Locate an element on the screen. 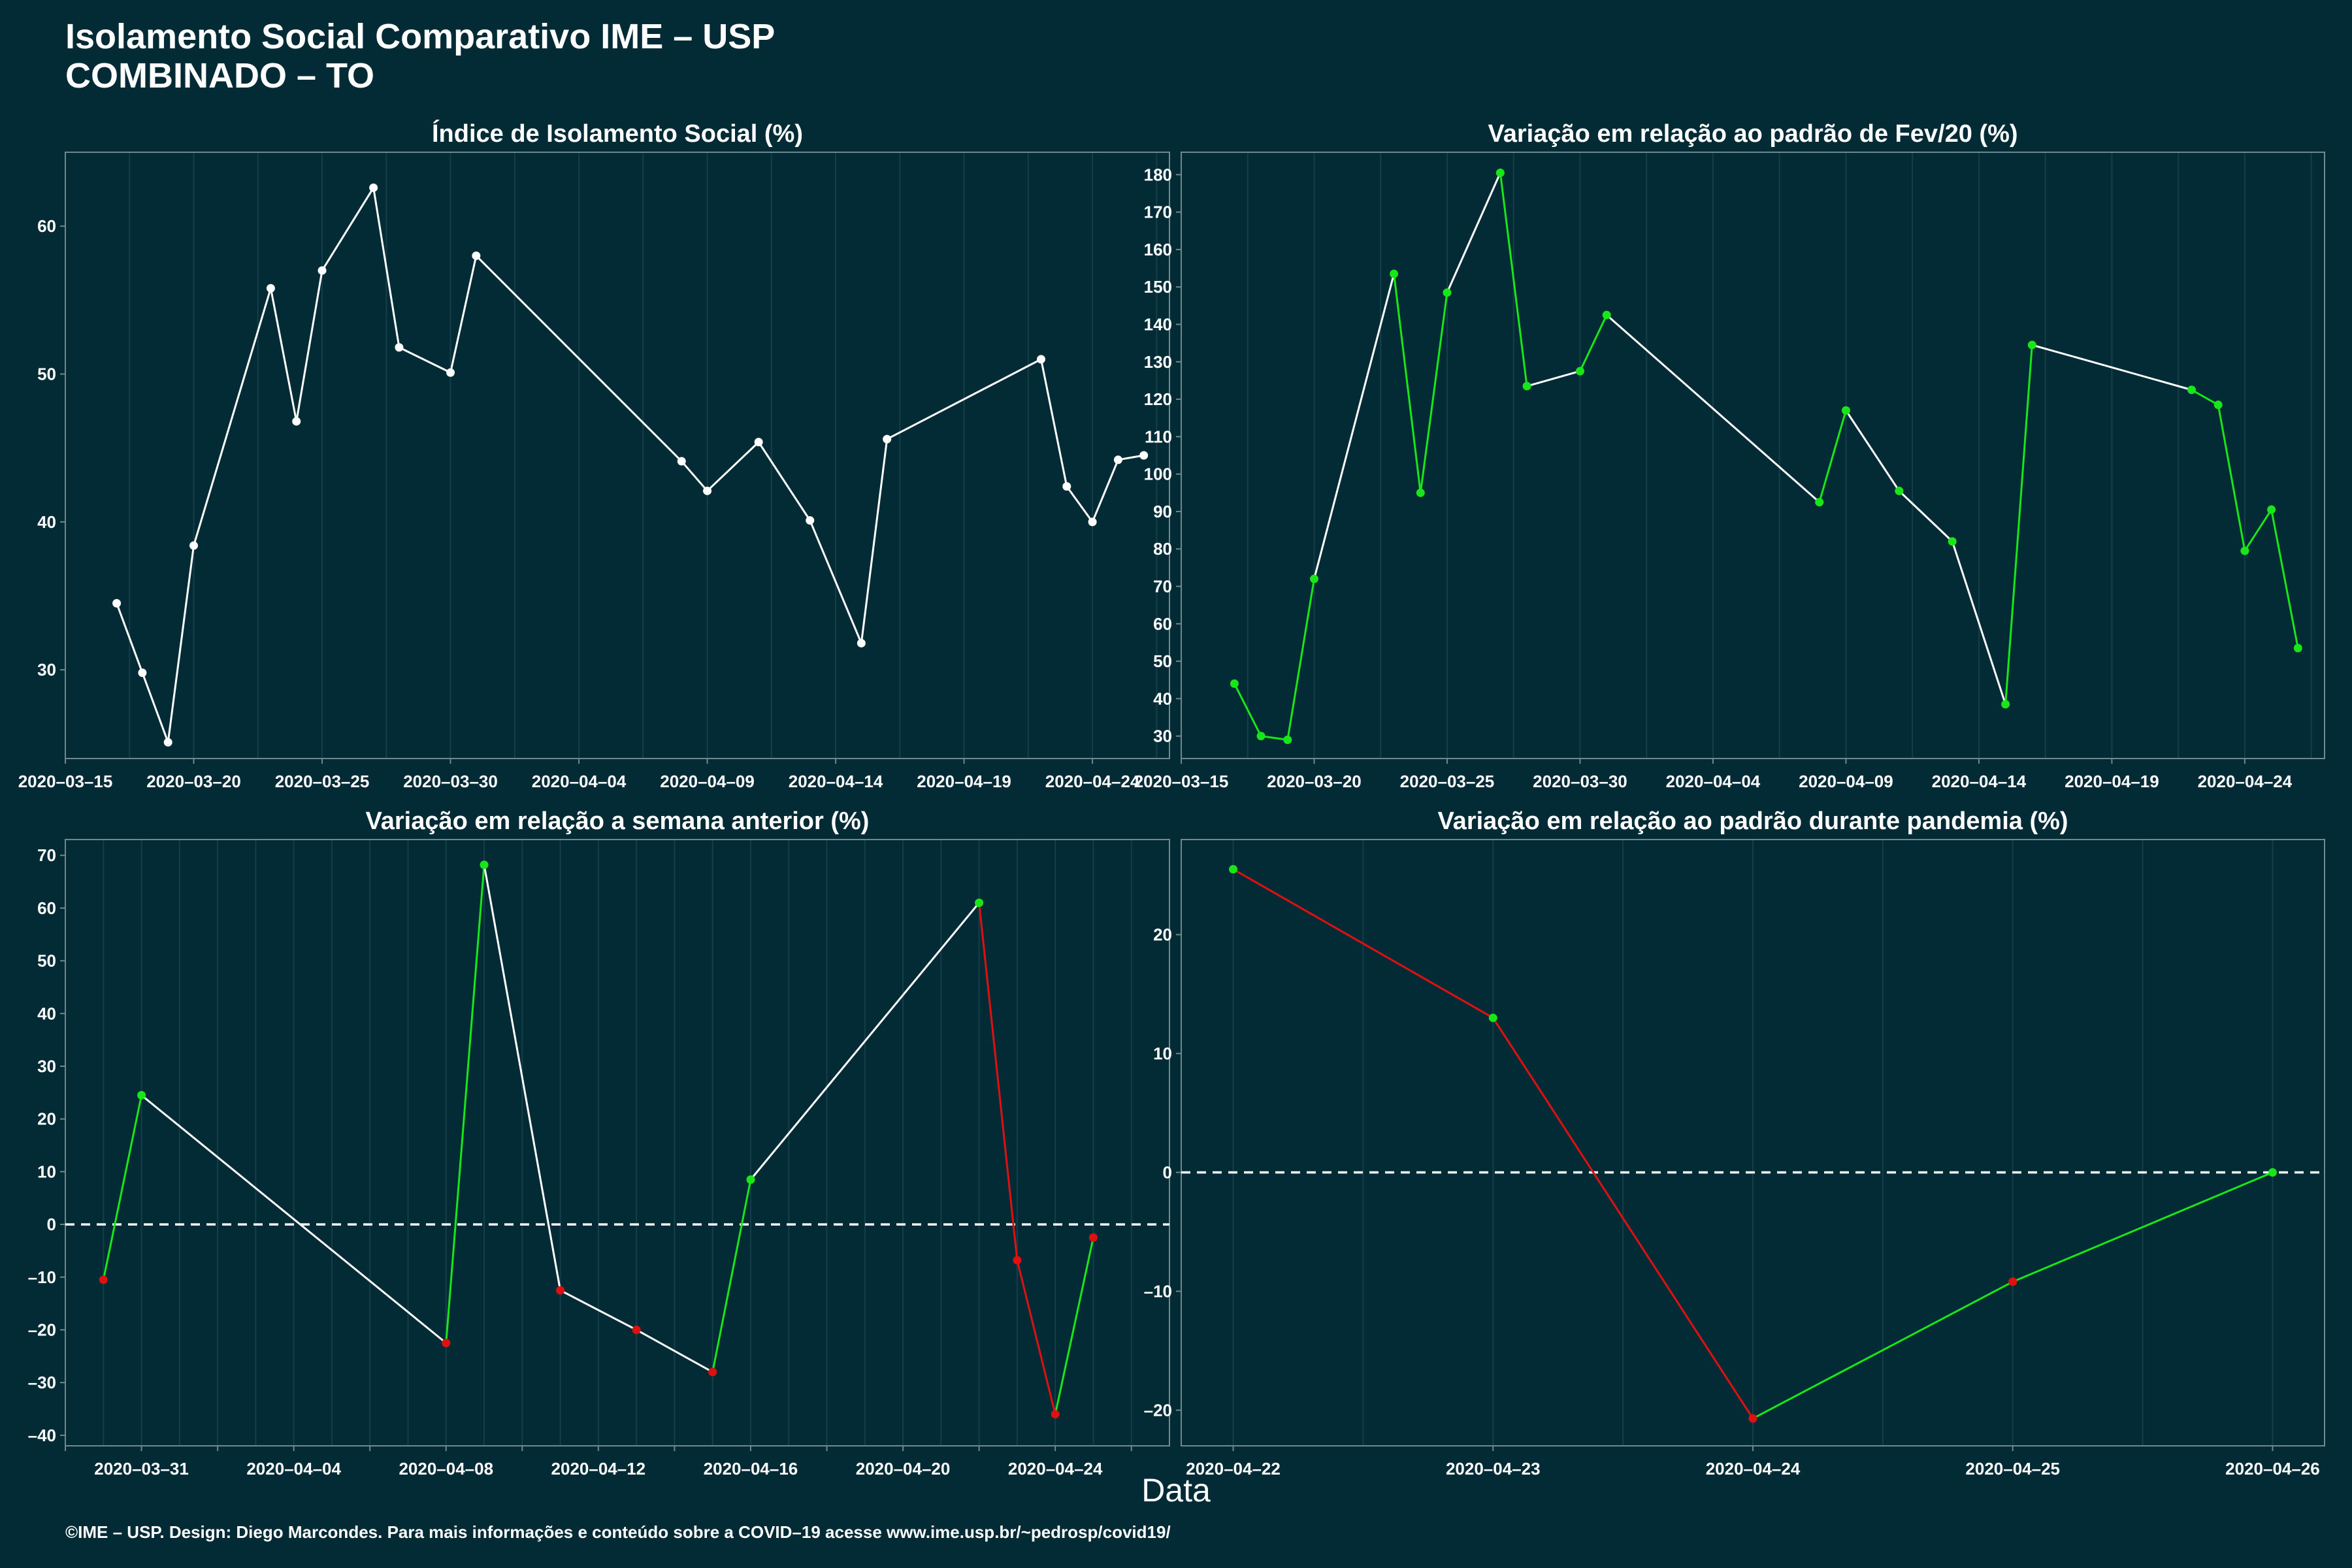 Image resolution: width=2352 pixels, height=1568 pixels. panel-3-y-tick-label: –10 is located at coordinates (42, 1277).